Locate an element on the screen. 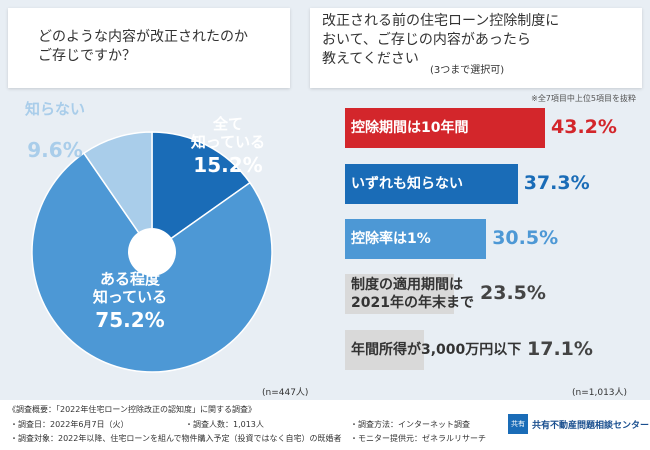 This screenshot has height=450, width=650. bar-value: 23.5% is located at coordinates (513, 293).